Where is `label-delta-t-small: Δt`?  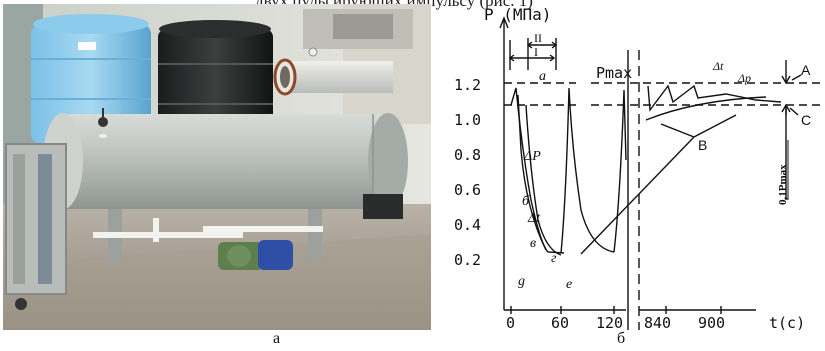 label-delta-t-small: Δt is located at coordinates (718, 66).